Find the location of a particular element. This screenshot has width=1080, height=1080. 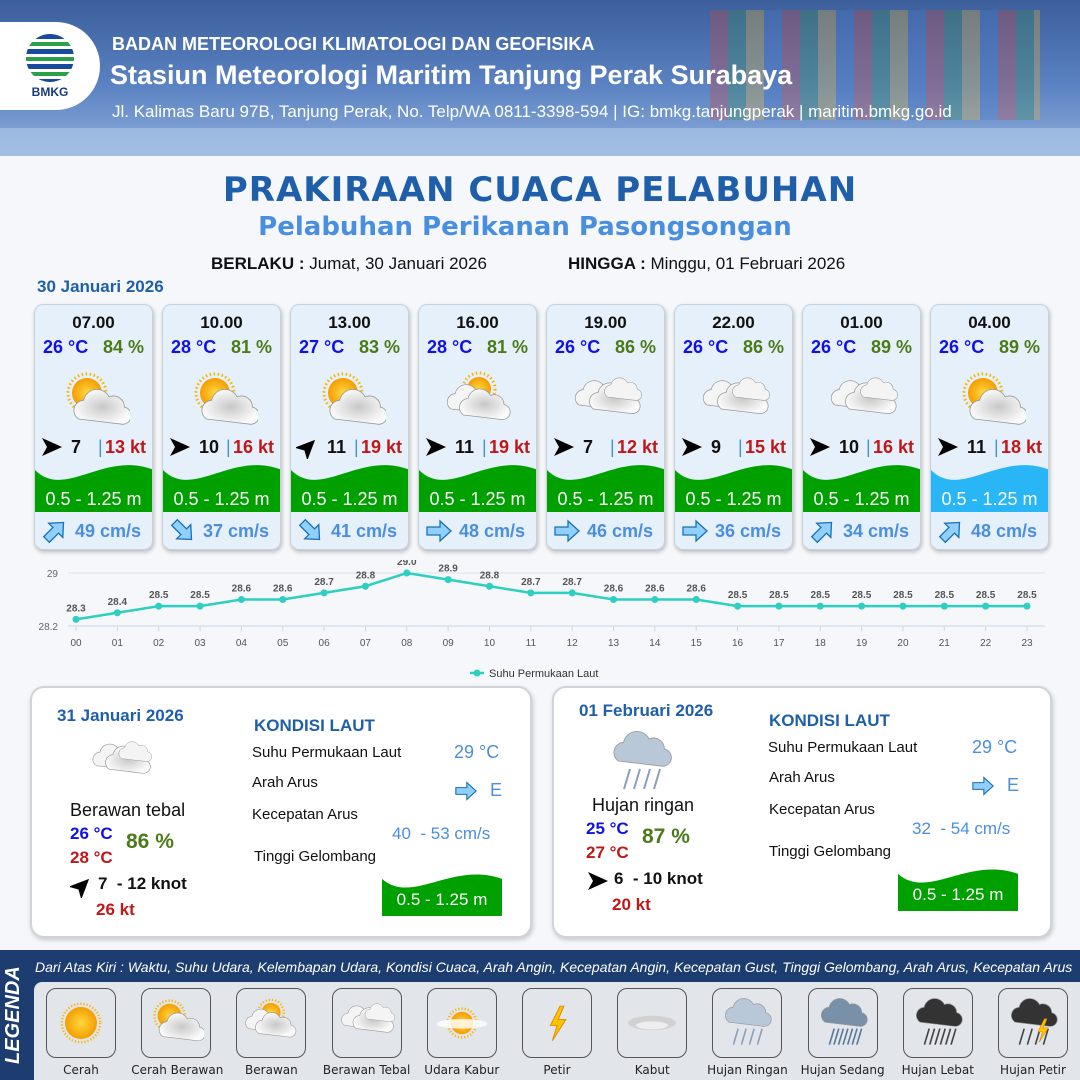

gust-speed: 19 kt is located at coordinates (381, 447).